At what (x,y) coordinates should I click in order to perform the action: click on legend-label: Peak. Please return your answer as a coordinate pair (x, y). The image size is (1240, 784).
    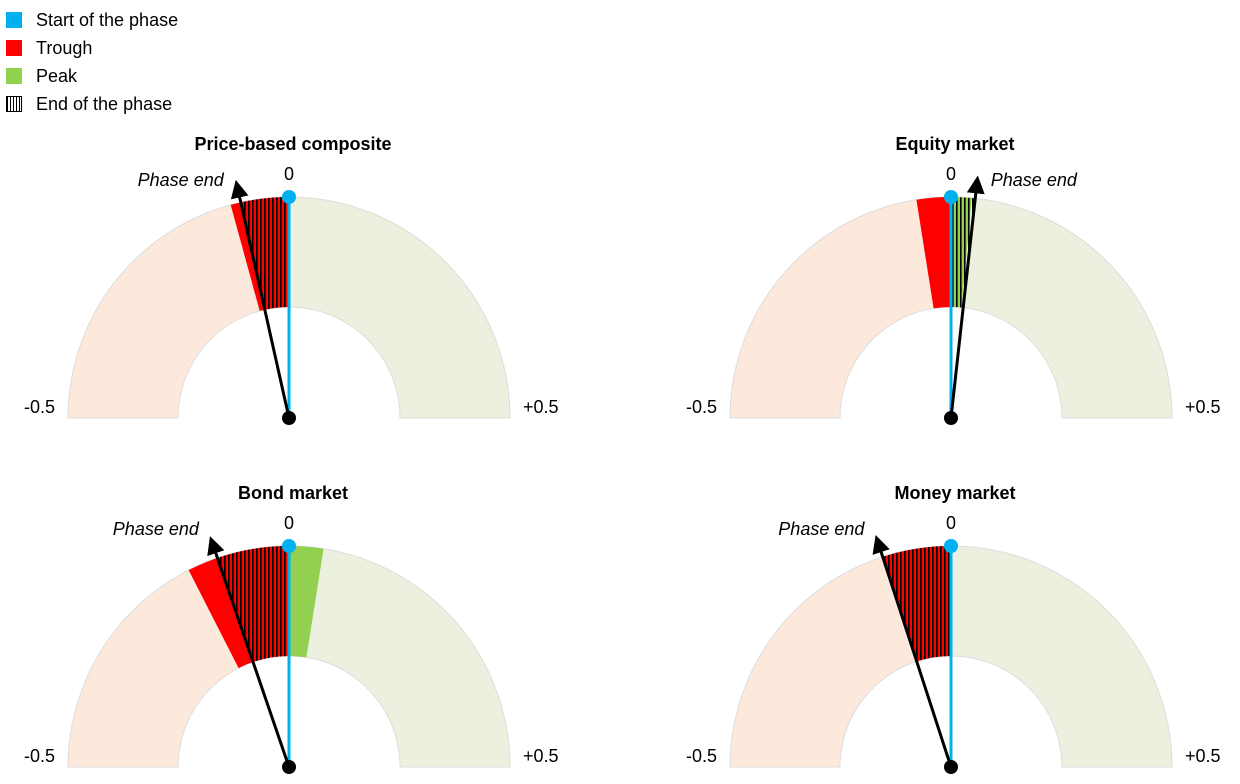
    Looking at the image, I should click on (57, 75).